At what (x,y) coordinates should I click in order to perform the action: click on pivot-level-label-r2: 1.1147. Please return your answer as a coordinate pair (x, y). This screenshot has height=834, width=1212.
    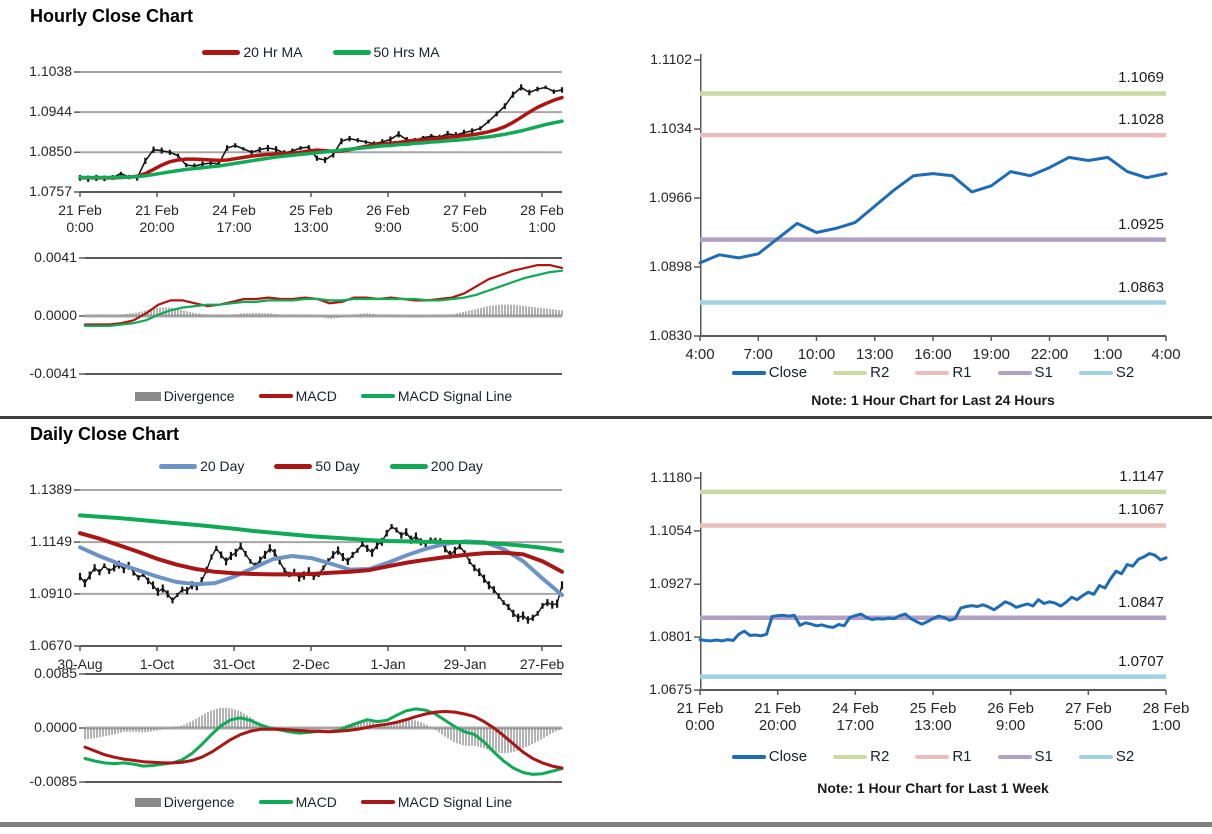
    Looking at the image, I should click on (1141, 476).